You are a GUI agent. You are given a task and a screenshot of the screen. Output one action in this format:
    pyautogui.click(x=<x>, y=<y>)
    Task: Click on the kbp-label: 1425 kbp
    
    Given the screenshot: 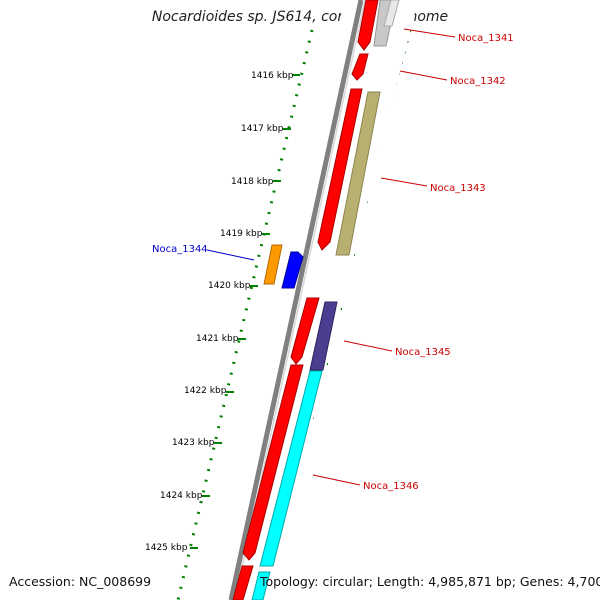 What is the action you would take?
    pyautogui.click(x=166, y=548)
    